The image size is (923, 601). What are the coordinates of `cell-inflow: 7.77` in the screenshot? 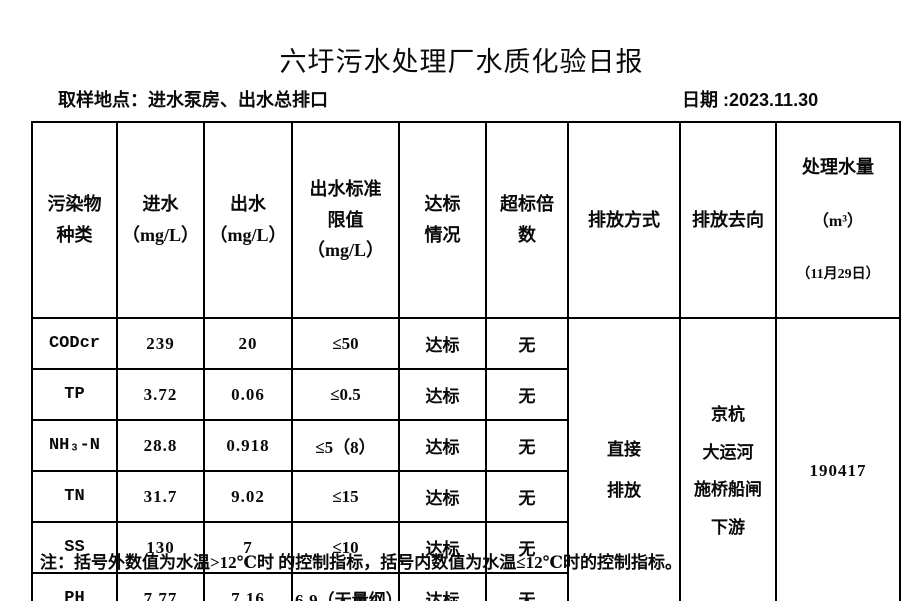 It's located at (160, 586).